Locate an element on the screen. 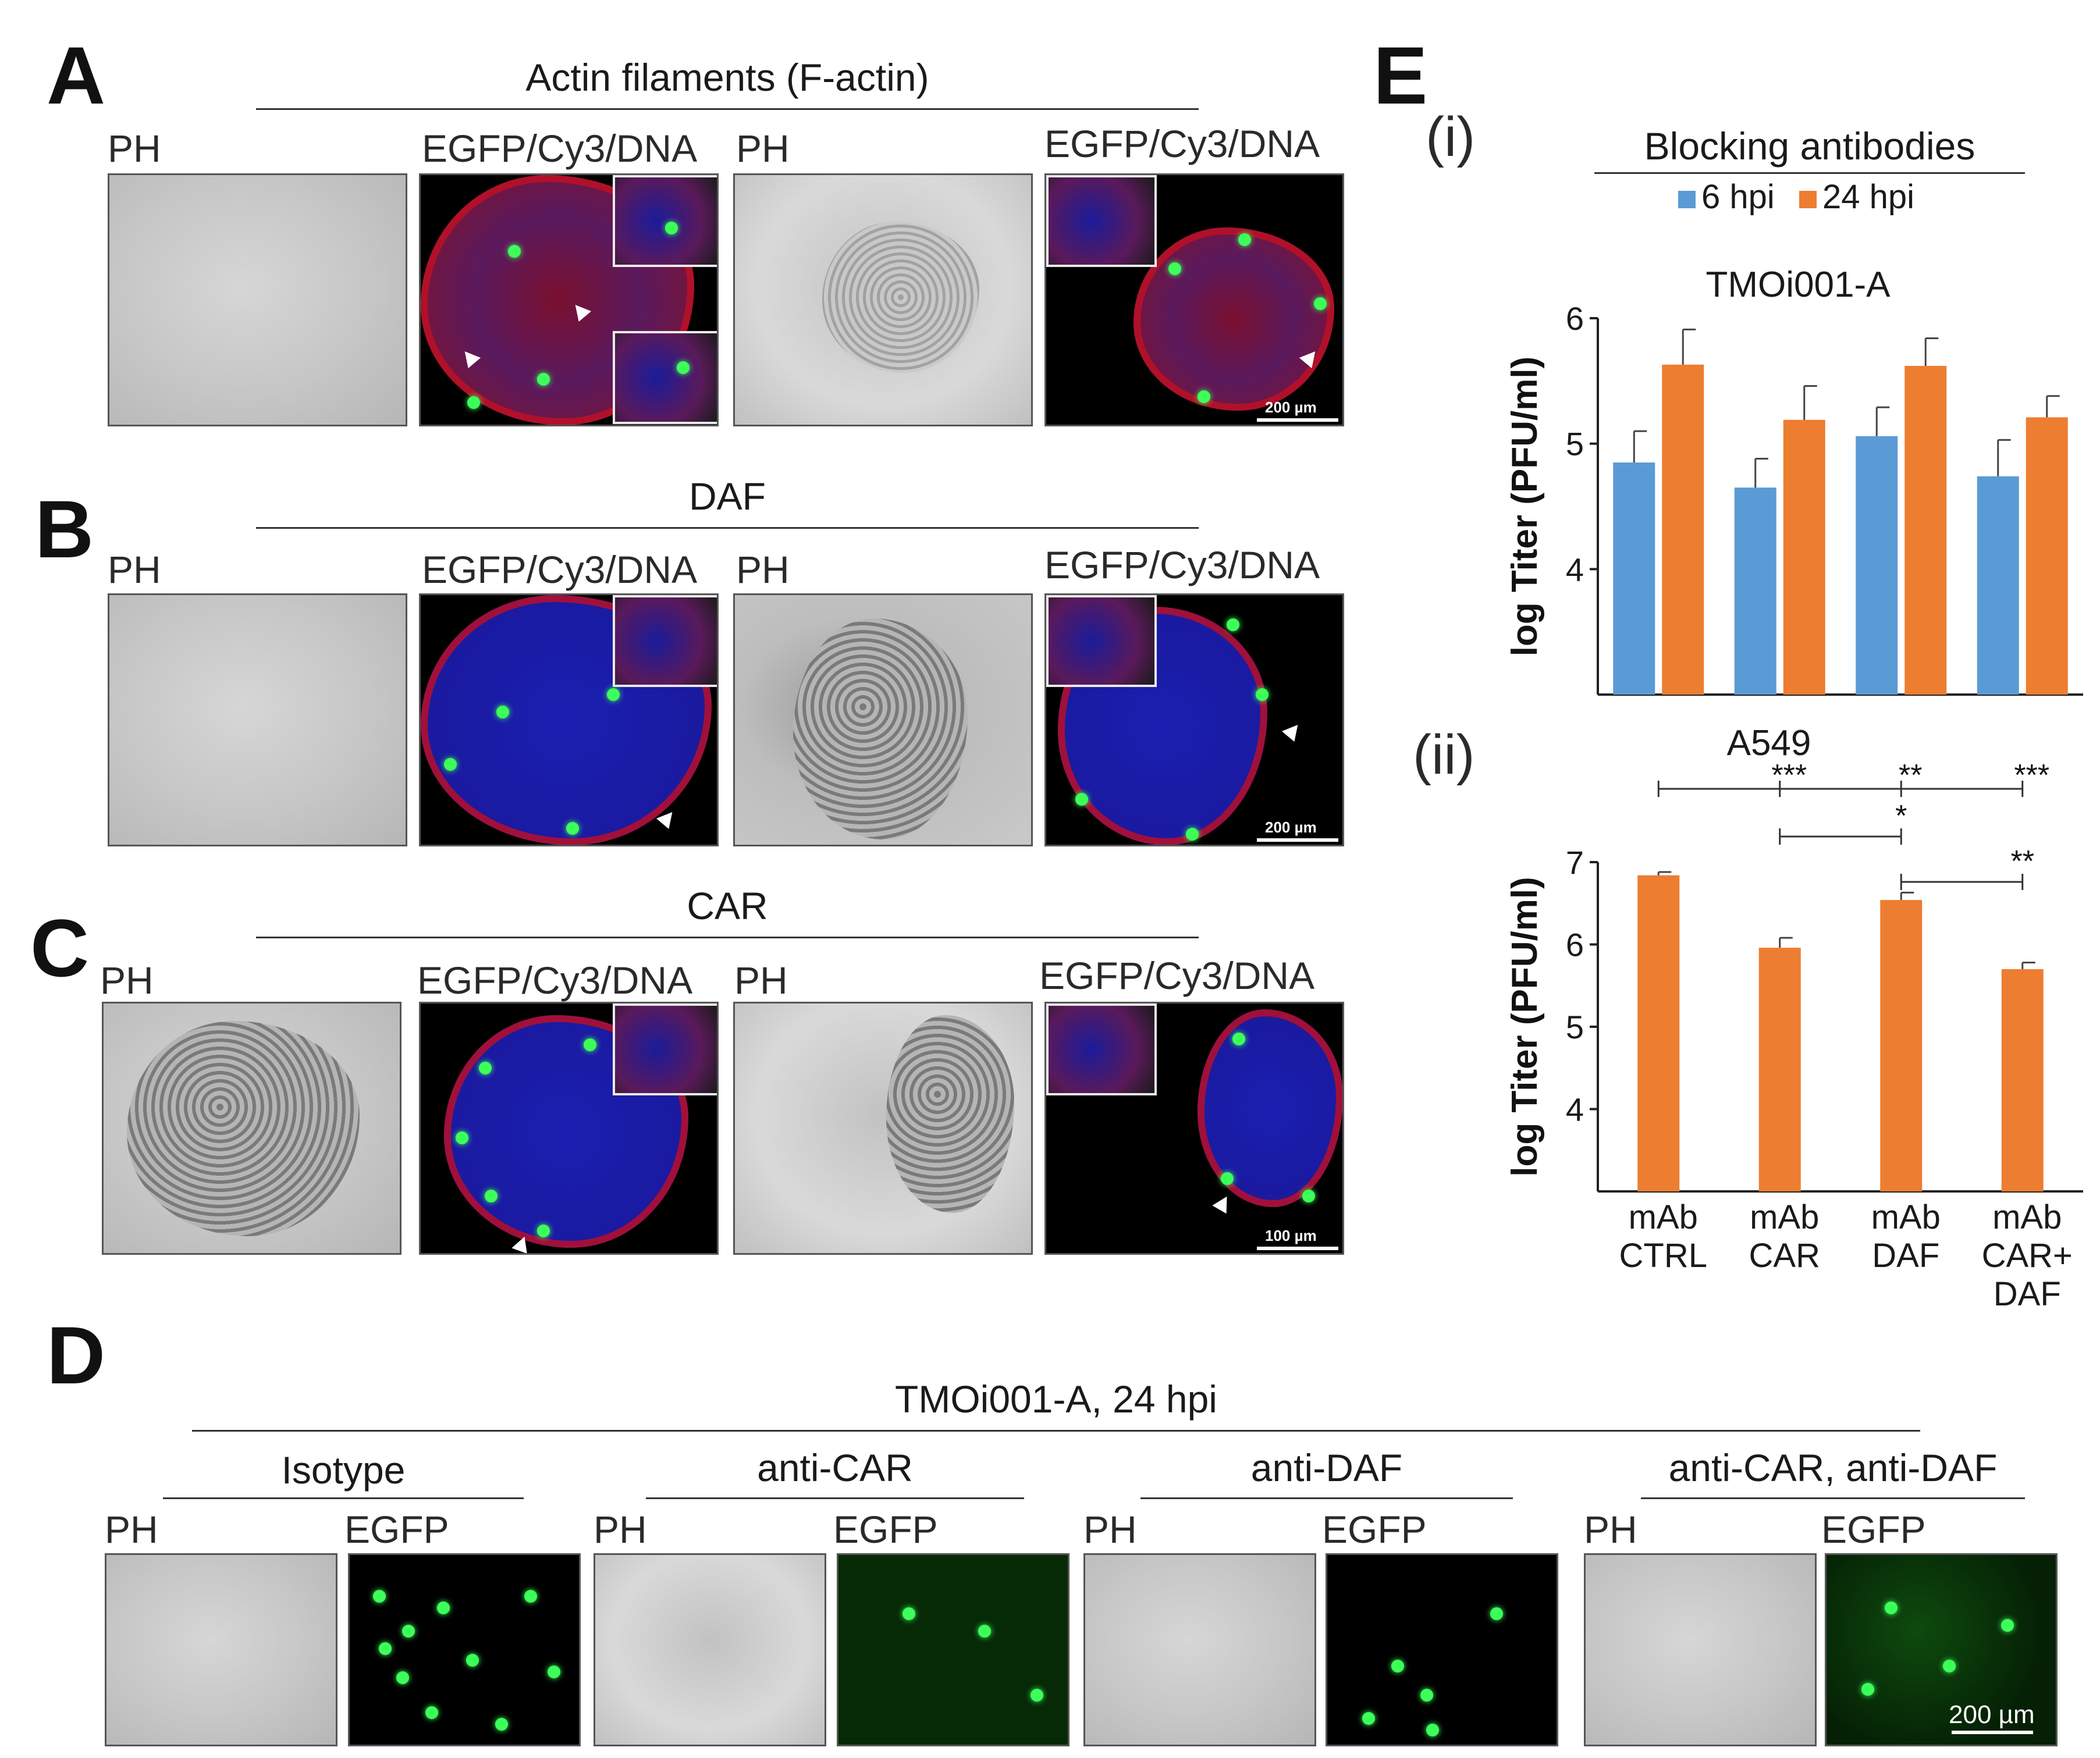 The height and width of the screenshot is (1758, 2100). chart-legend: 6 hpi 24 hpi is located at coordinates (1796, 197).